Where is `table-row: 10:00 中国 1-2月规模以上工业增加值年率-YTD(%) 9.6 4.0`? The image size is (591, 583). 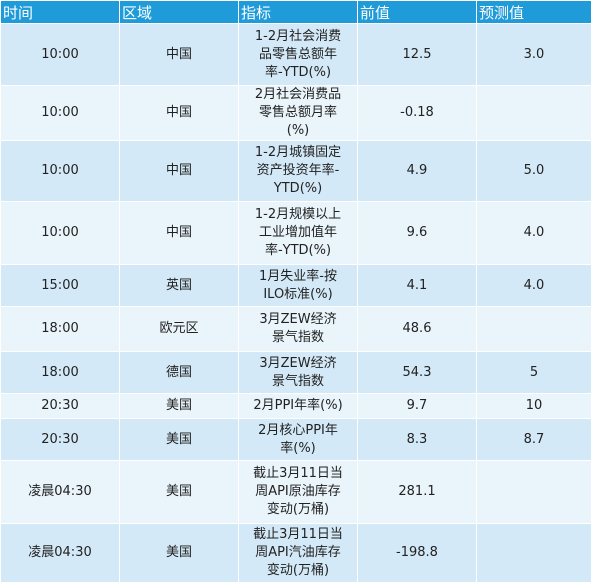
table-row: 10:00 中国 1-2月规模以上工业增加值年率-YTD(%) 9.6 4.0 is located at coordinates (296, 233).